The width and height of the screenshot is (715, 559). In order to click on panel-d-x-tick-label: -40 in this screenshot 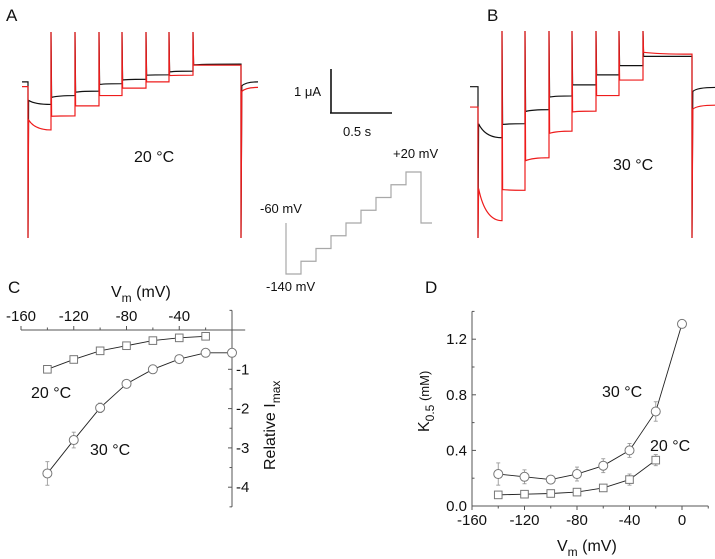, I will do `click(630, 520)`.